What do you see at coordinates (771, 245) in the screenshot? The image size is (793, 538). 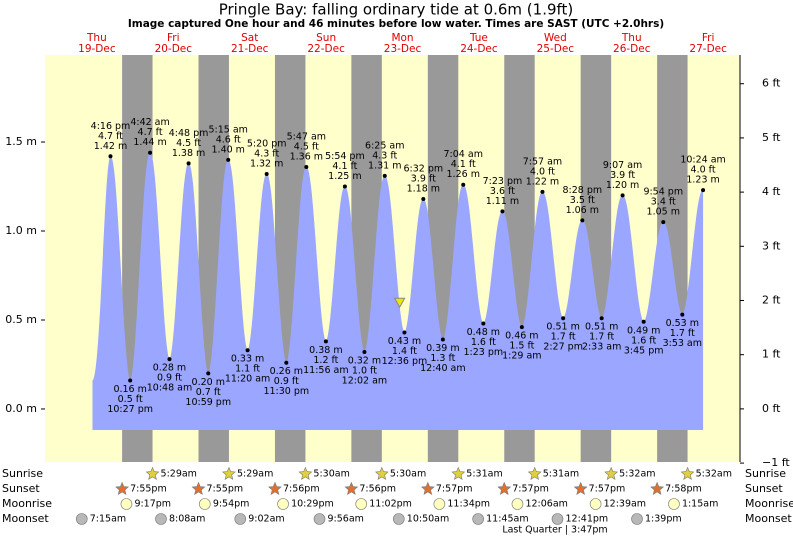 I see `y2-tick-label: 3 ft` at bounding box center [771, 245].